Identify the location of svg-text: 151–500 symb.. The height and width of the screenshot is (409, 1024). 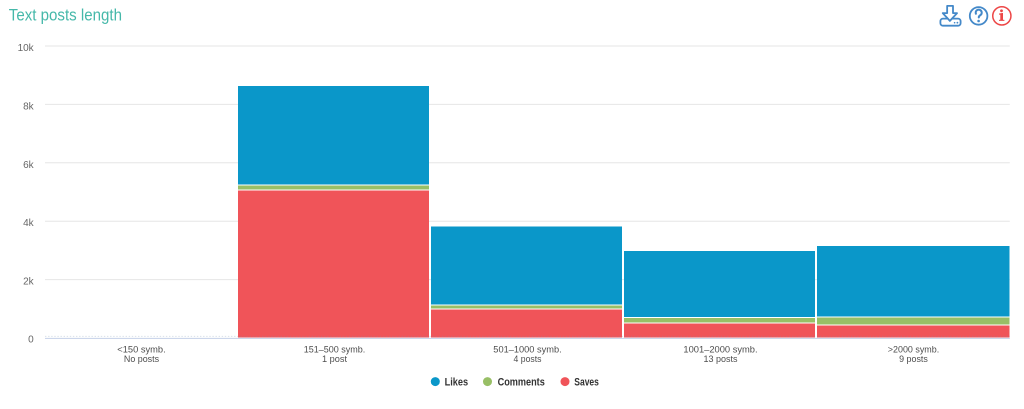
(335, 349).